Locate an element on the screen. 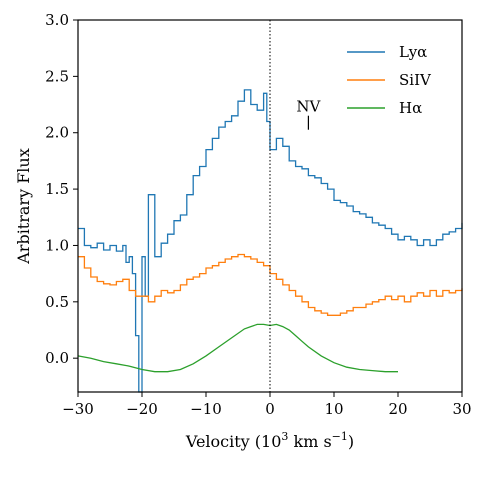 The image size is (485, 477). legend-label-h: Hα is located at coordinates (410, 108).